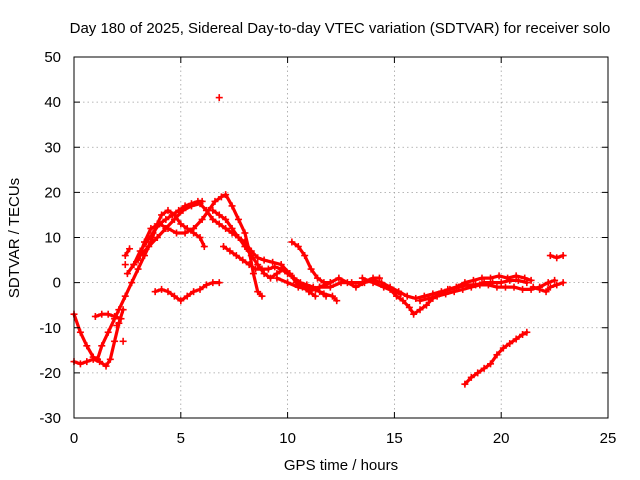 Image resolution: width=640 pixels, height=480 pixels. I want to click on x-tick-label: 10, so click(287, 438).